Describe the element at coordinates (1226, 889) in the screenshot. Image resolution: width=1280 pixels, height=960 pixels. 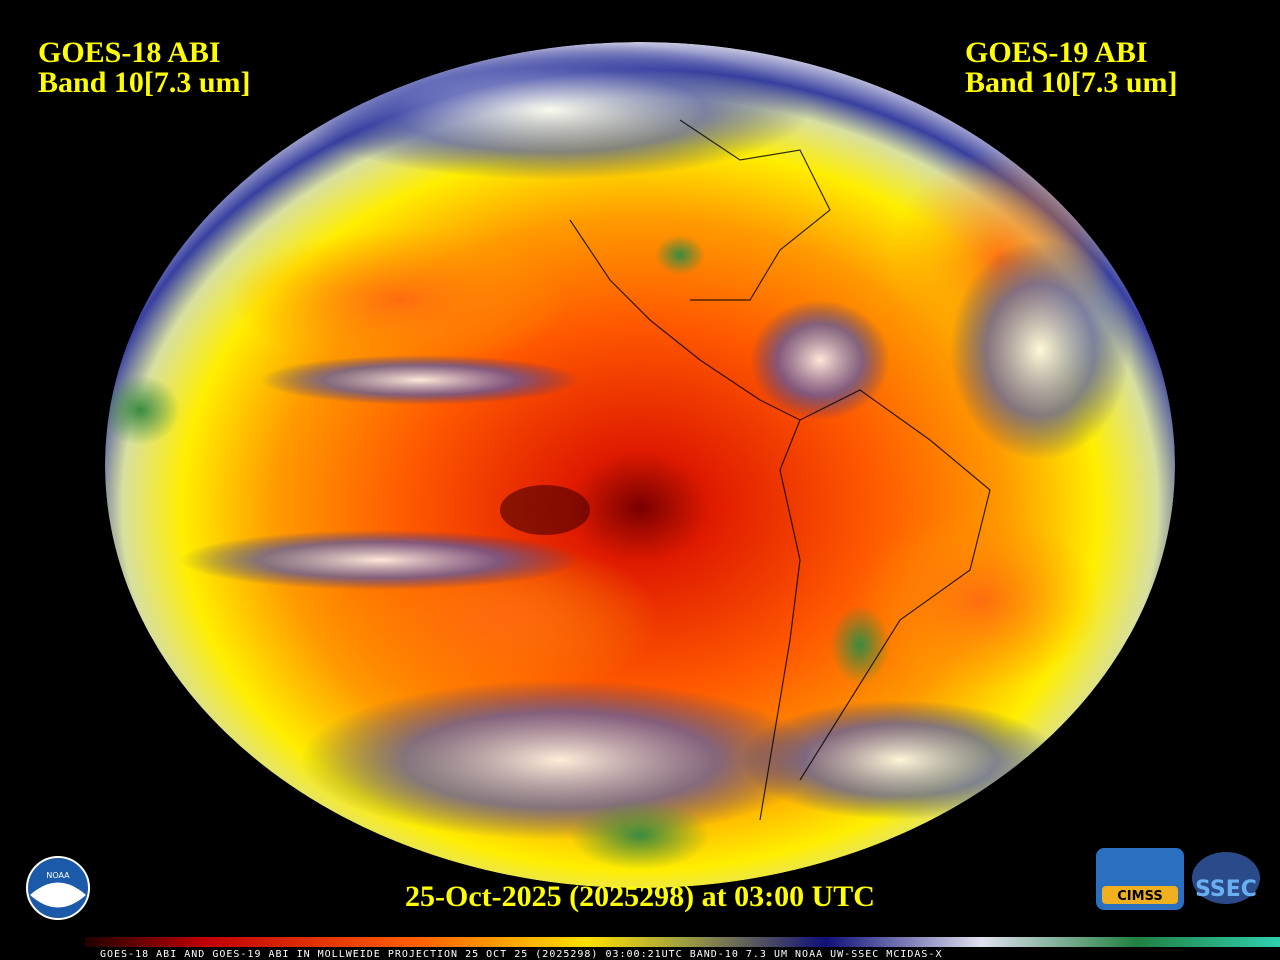
I see `ssec-text: SSEC` at that location.